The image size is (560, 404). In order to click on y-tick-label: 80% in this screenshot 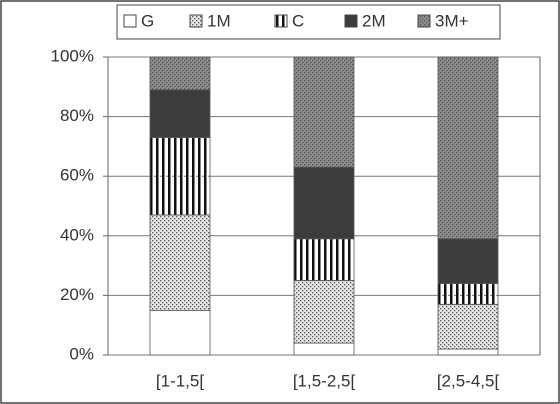, I will do `click(77, 115)`.